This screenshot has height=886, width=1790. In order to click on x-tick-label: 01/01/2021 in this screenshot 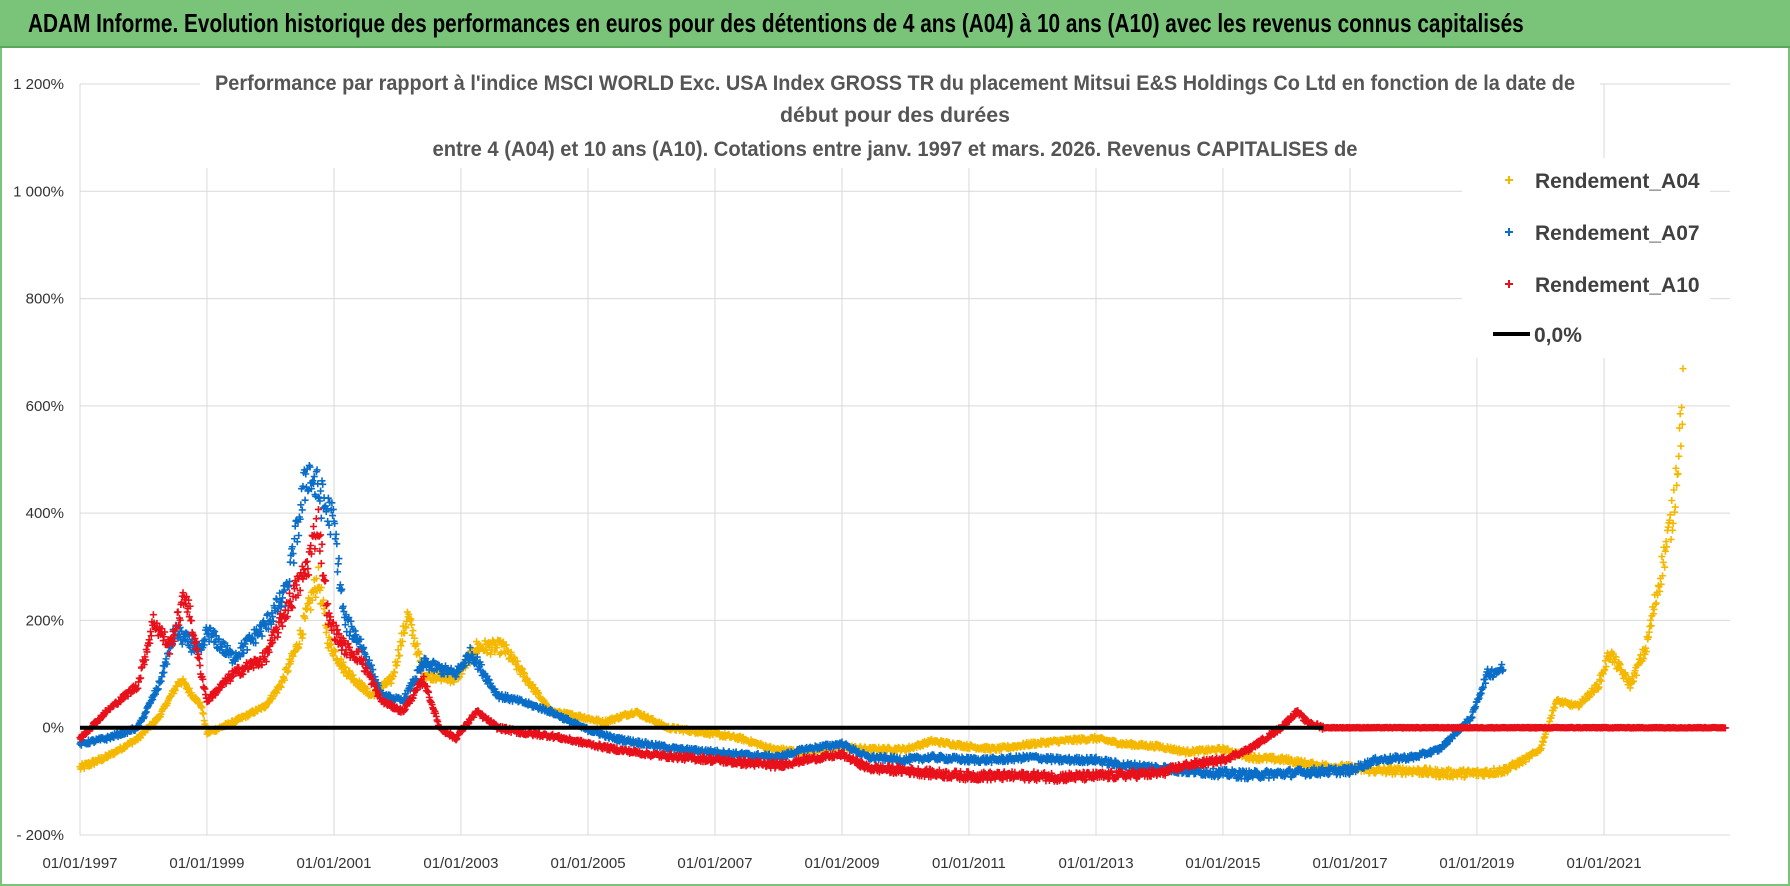, I will do `click(1603, 863)`.